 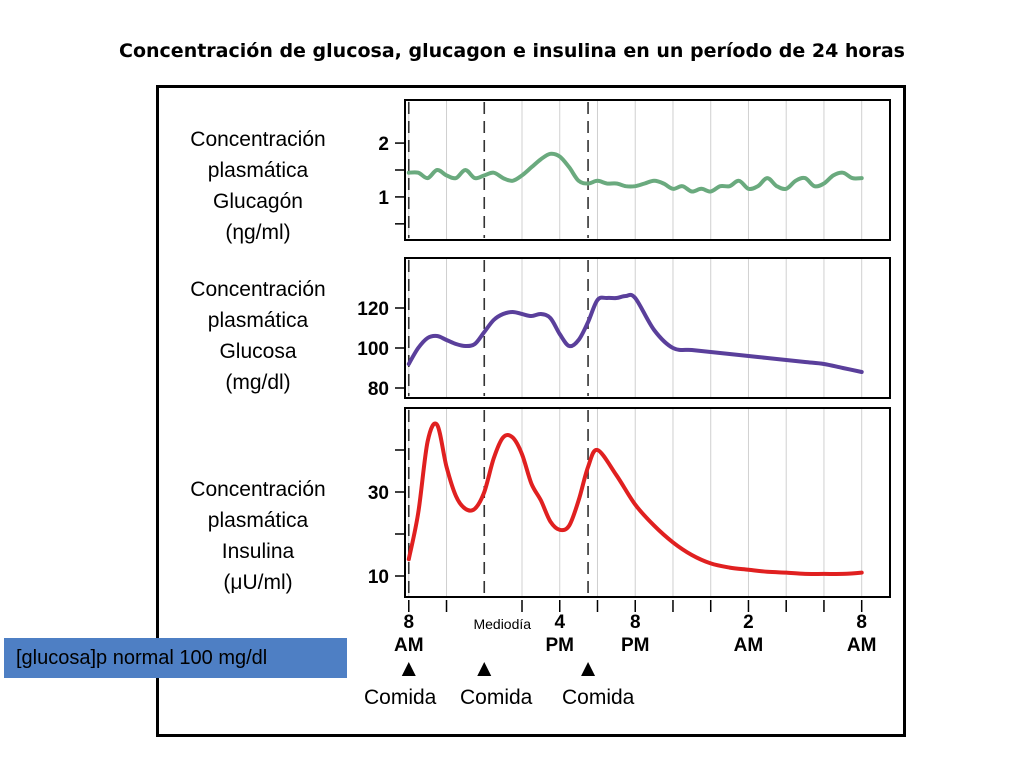 What do you see at coordinates (378, 389) in the screenshot?
I see `glucose-y-tick-label: 80` at bounding box center [378, 389].